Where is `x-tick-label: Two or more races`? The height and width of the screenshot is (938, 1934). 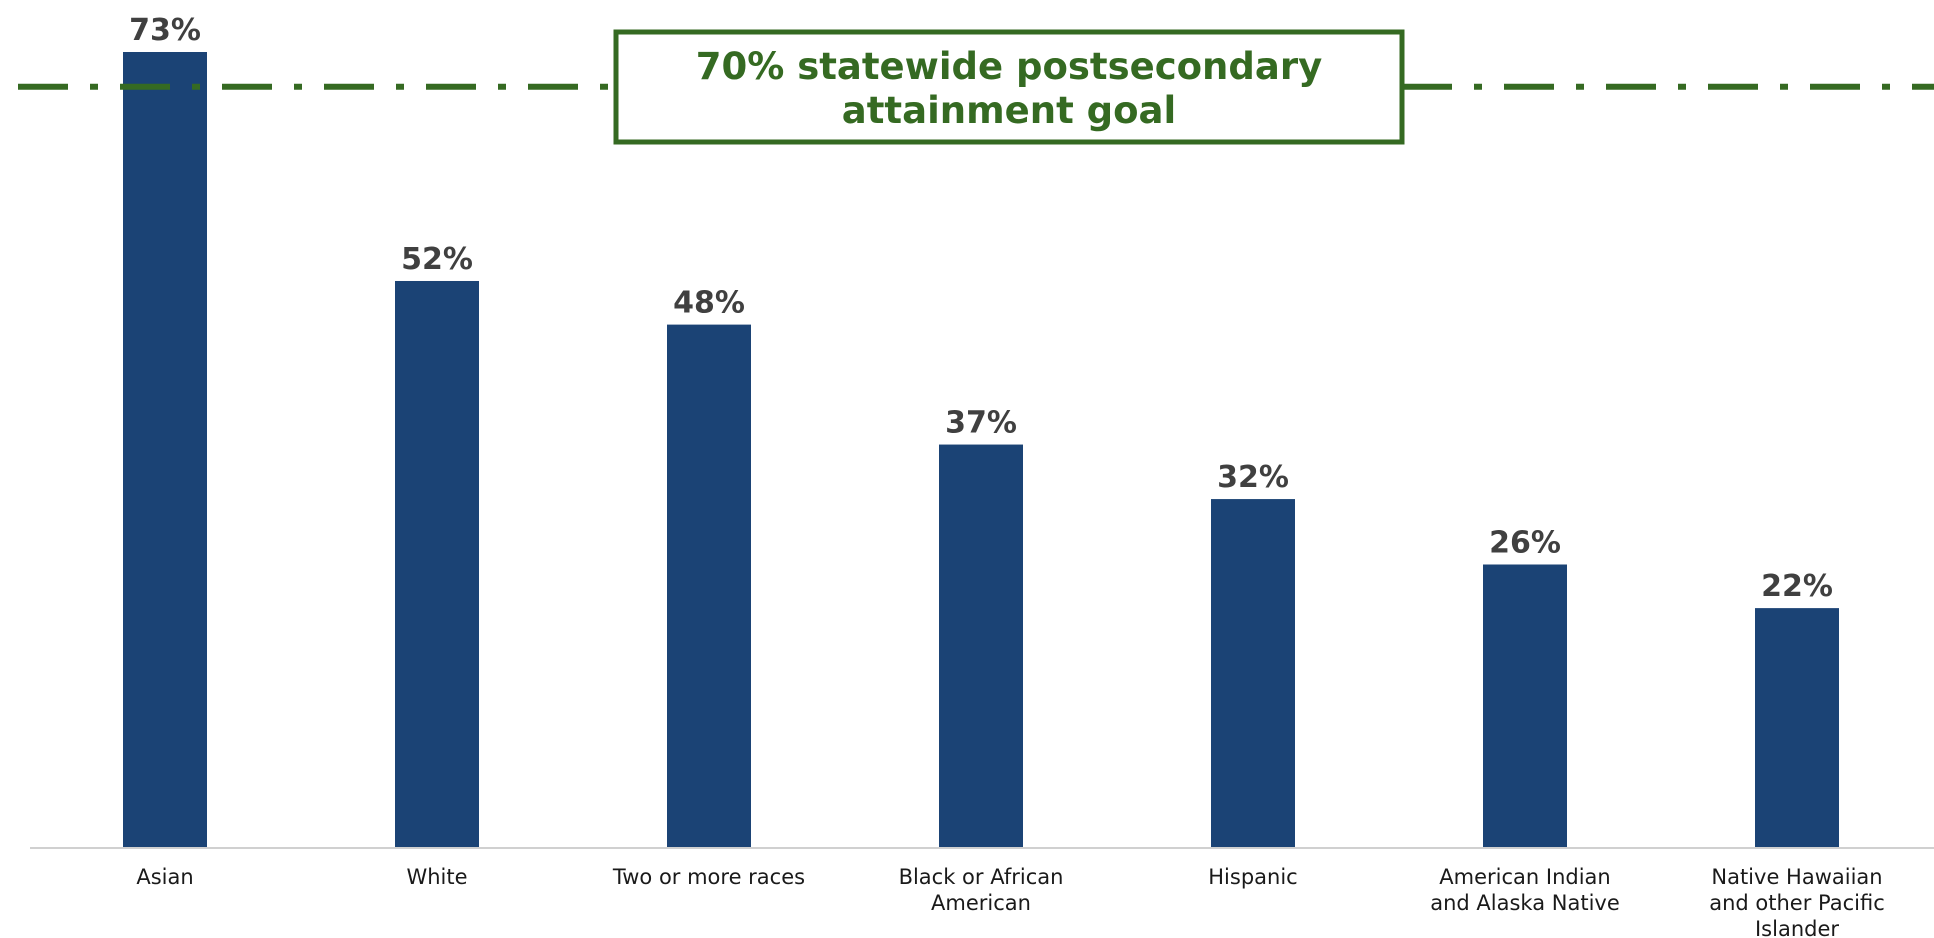
x-tick-label: Two or more races is located at coordinates (708, 877).